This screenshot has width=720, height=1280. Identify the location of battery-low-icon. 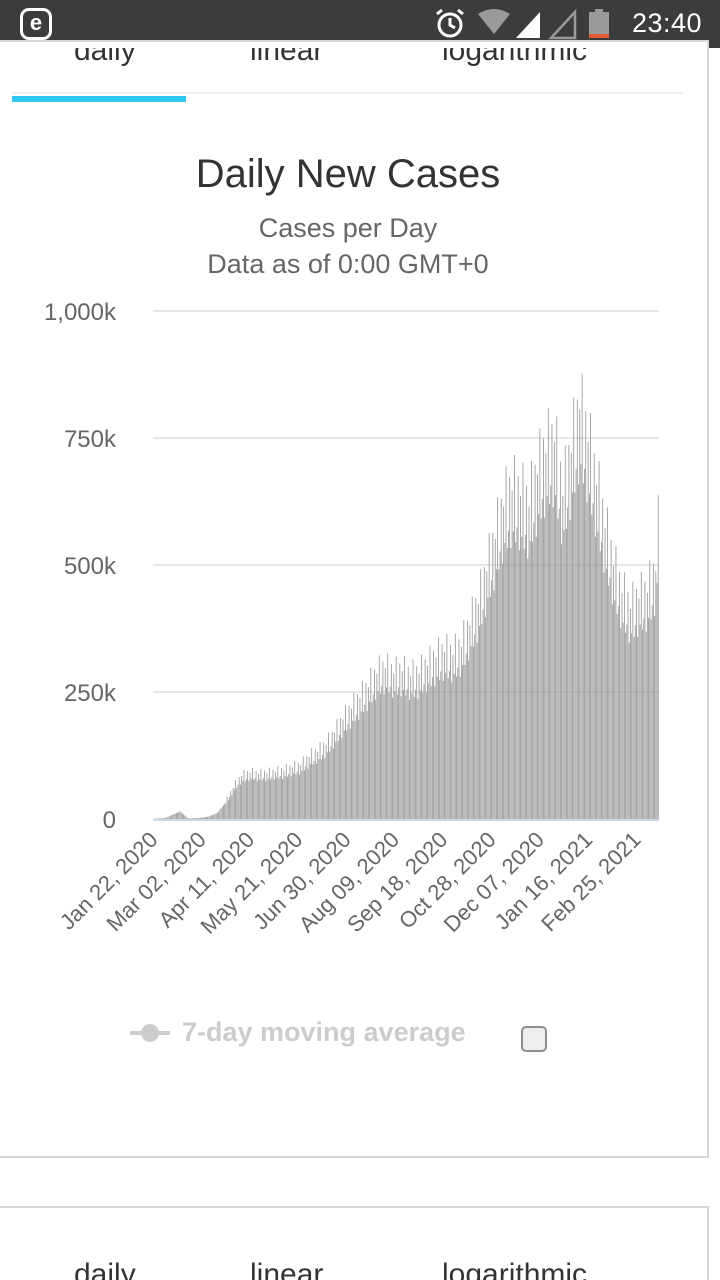
(599, 23).